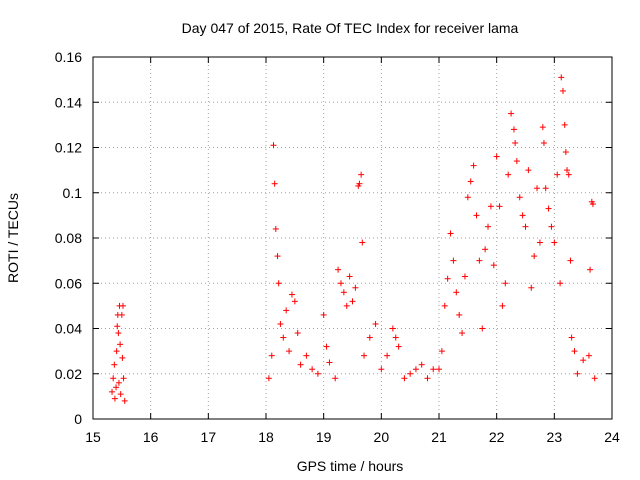 The image size is (640, 480). I want to click on x-tick-label: 22, so click(497, 437).